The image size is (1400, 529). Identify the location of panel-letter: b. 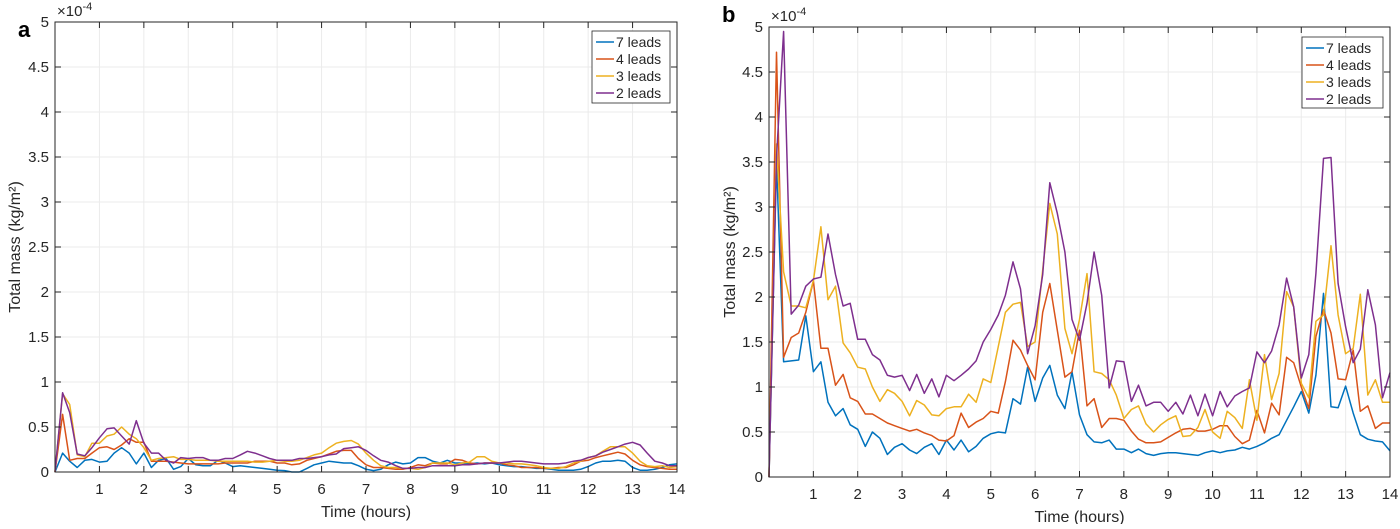
(728, 14).